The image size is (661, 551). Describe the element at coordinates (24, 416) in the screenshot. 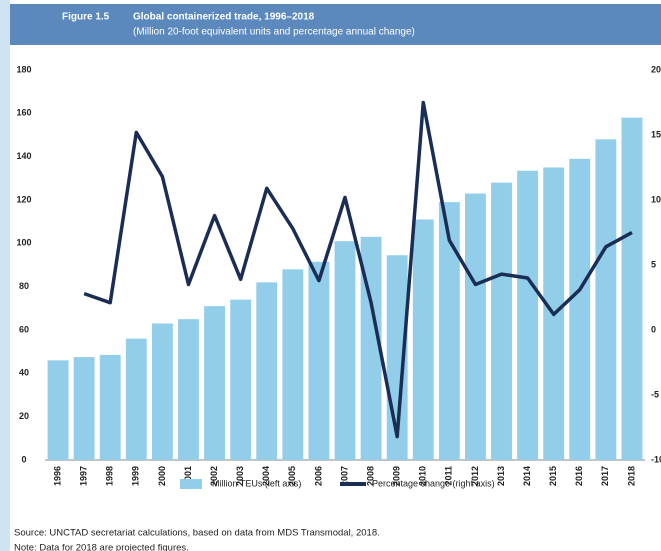

I see `y-tick-label: 20` at that location.